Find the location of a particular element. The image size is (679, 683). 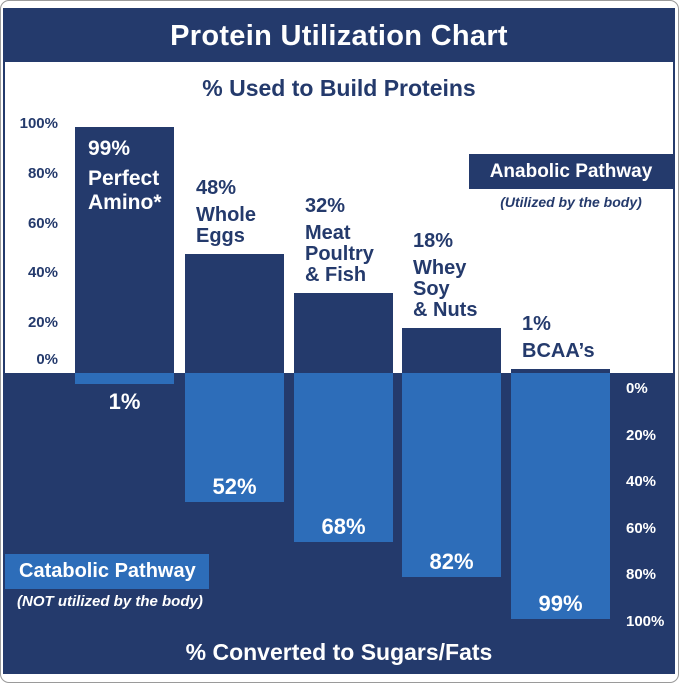

bar-label-3: 32% Meat Poultry & Fish is located at coordinates (339, 241).